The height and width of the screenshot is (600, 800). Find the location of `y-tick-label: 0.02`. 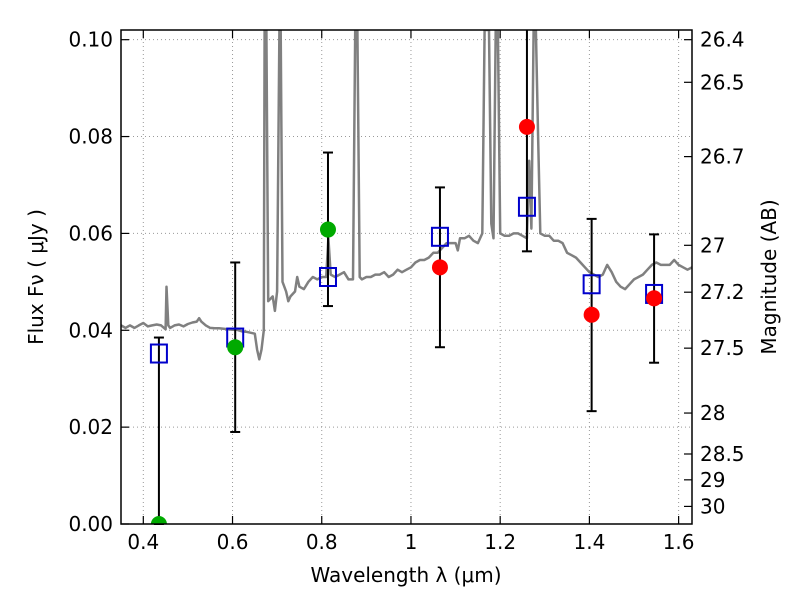

y-tick-label: 0.02 is located at coordinates (90, 427).